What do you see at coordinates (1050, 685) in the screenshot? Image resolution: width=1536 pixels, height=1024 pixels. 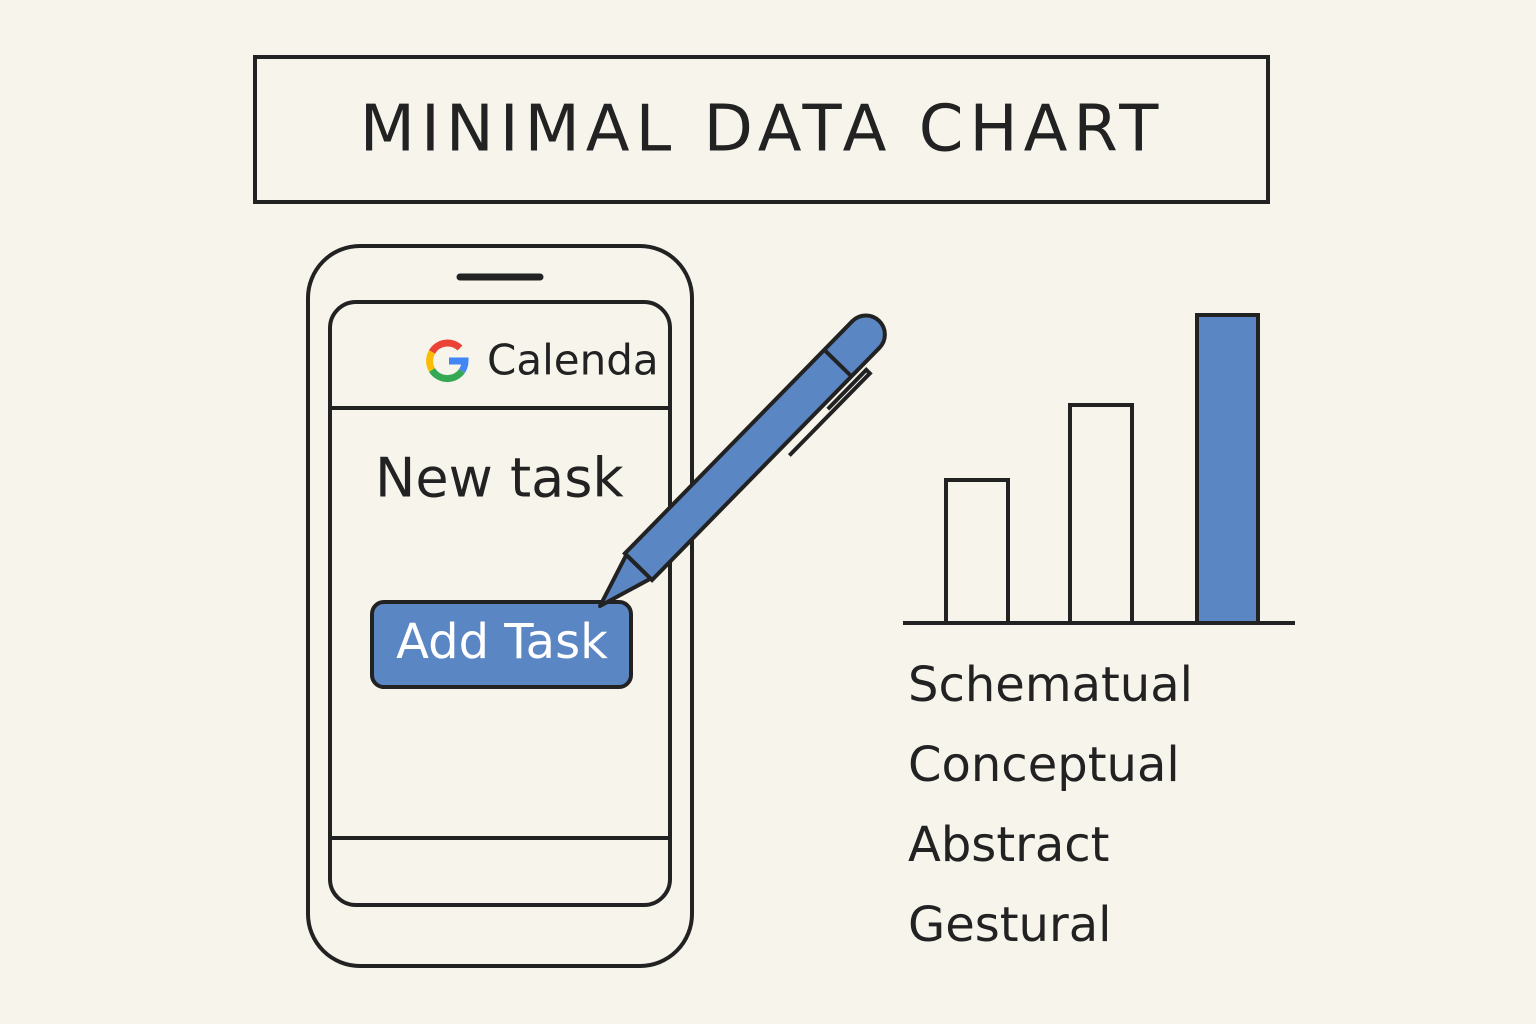 I see `label: Schematual` at bounding box center [1050, 685].